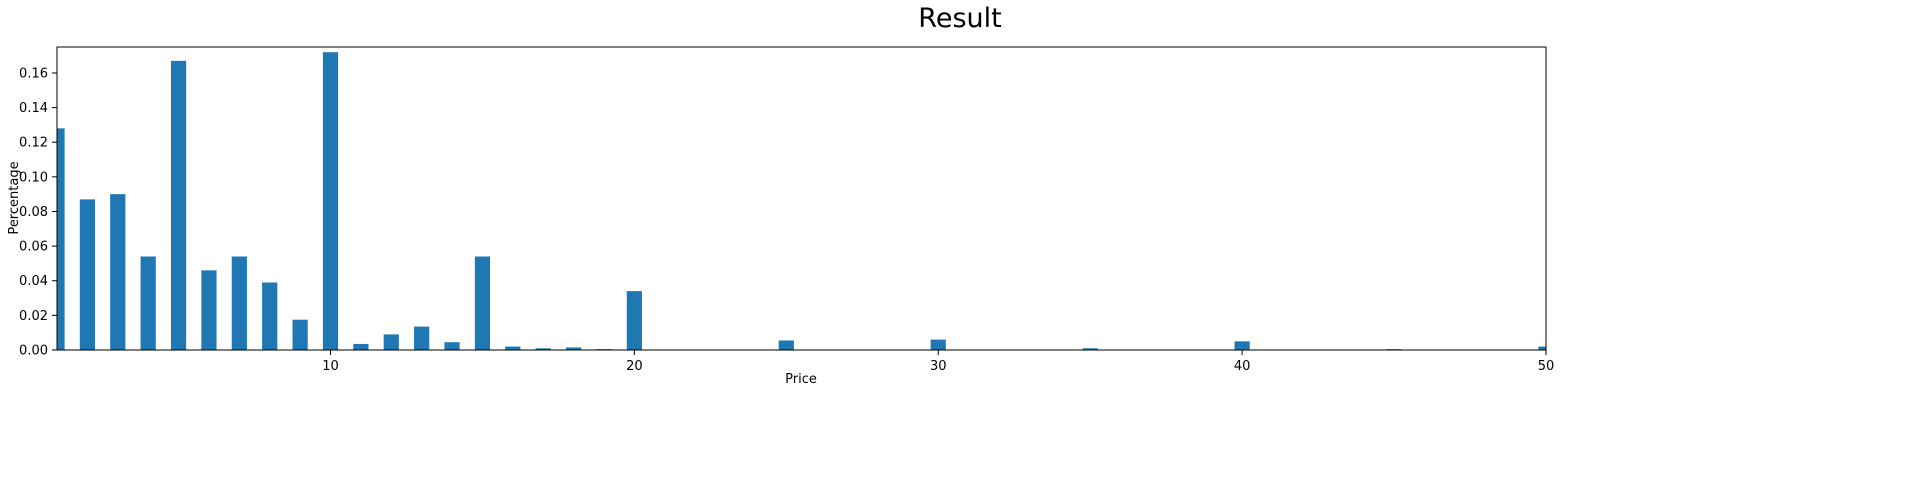 The height and width of the screenshot is (480, 1920). I want to click on y-tick-label: 0.08, so click(33, 212).